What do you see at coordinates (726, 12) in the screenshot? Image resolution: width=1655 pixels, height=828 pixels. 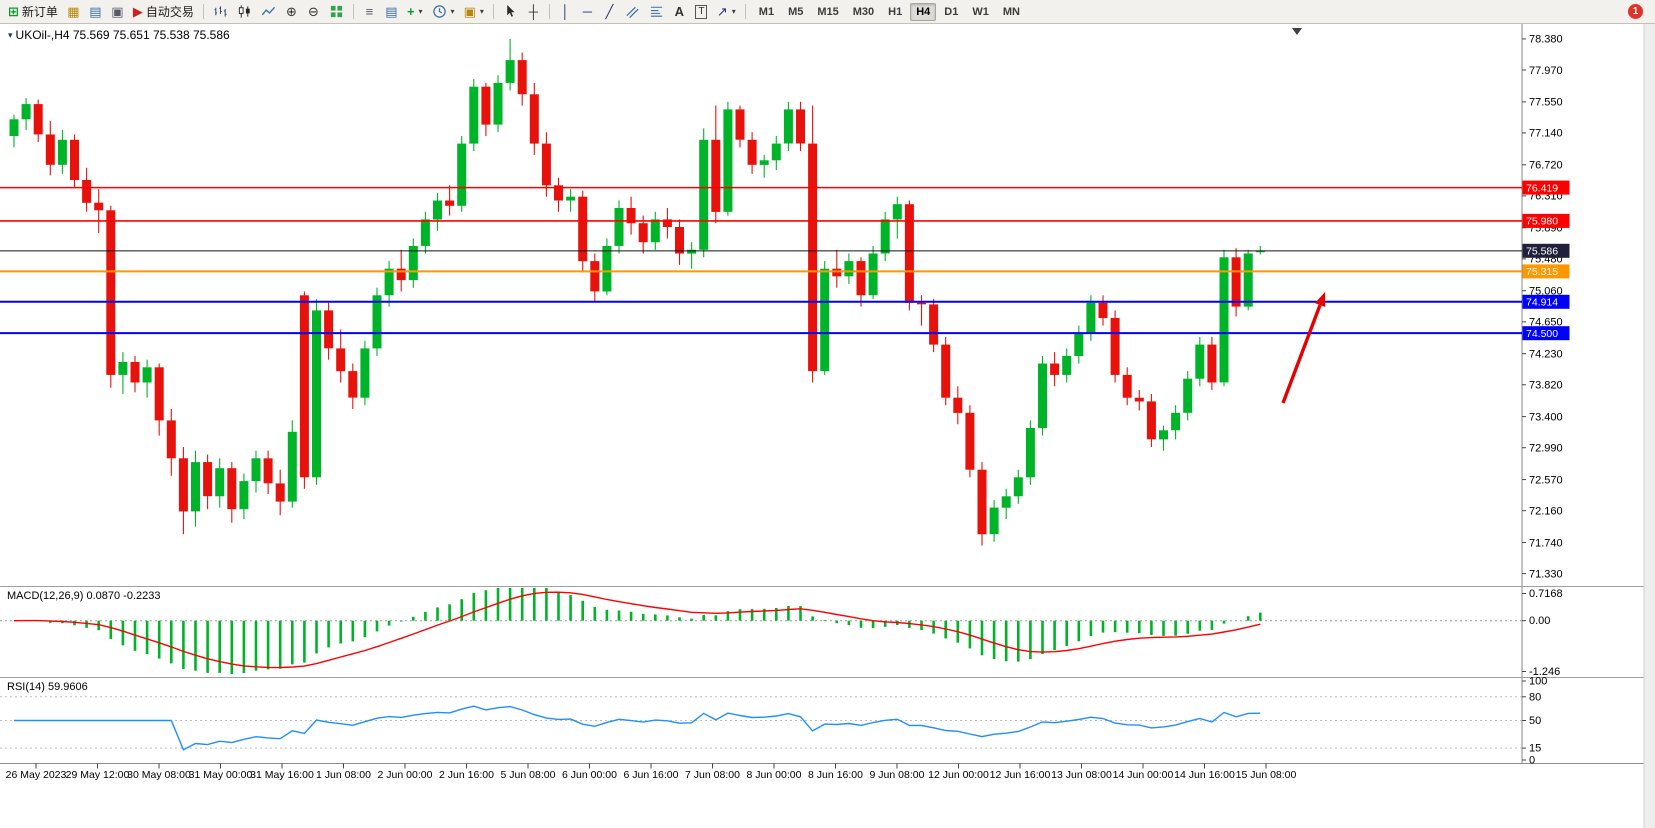 I see `arrows-tool-button: ↗ ▾` at bounding box center [726, 12].